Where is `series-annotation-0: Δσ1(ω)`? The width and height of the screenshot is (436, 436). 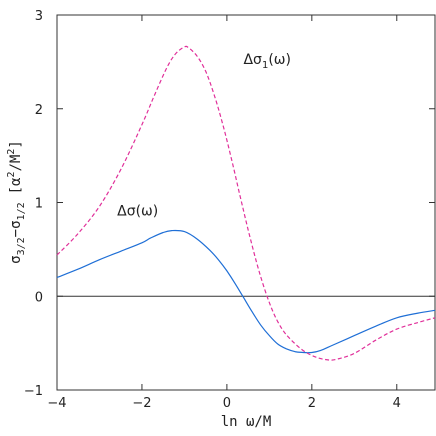
series-annotation-0: Δσ1(ω) is located at coordinates (266, 61).